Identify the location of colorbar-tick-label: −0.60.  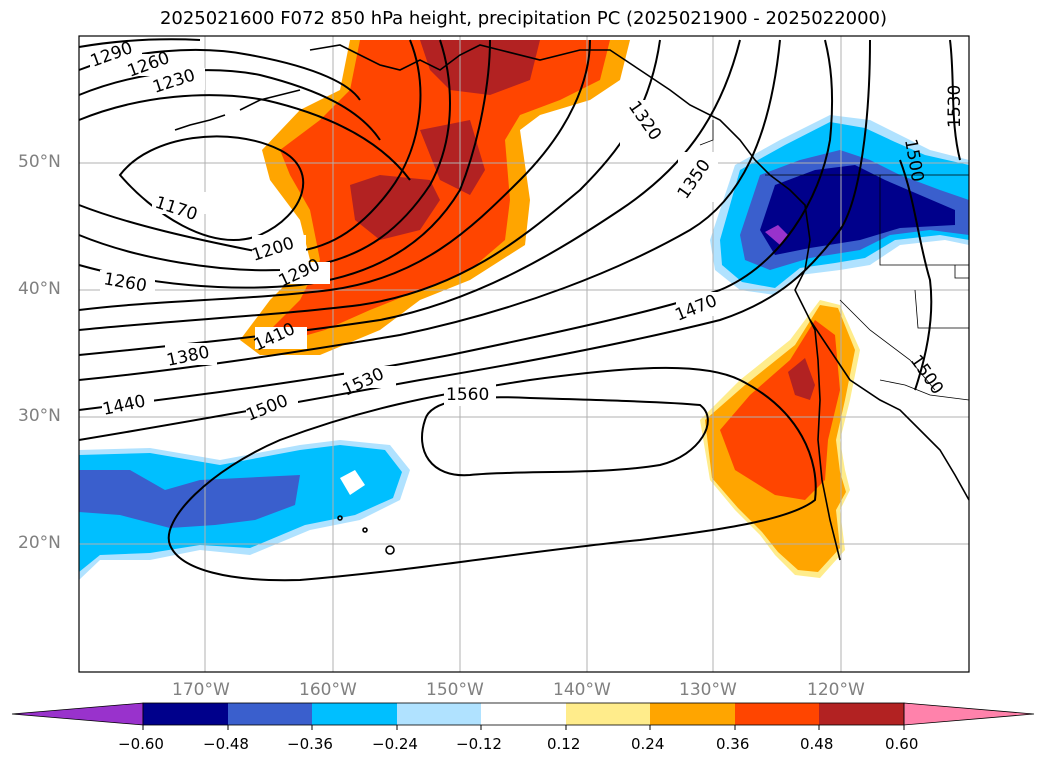
(141, 744).